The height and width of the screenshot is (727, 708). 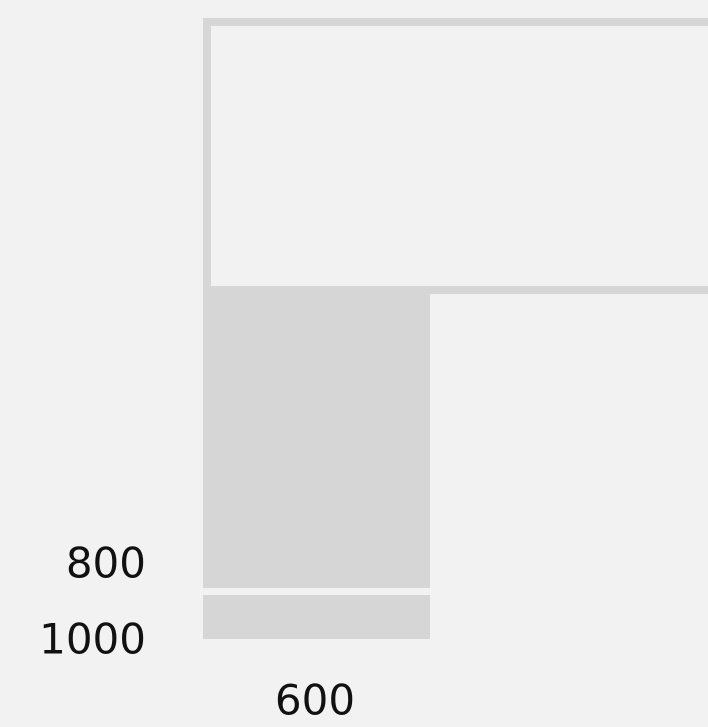 What do you see at coordinates (106, 563) in the screenshot?
I see `label: 800` at bounding box center [106, 563].